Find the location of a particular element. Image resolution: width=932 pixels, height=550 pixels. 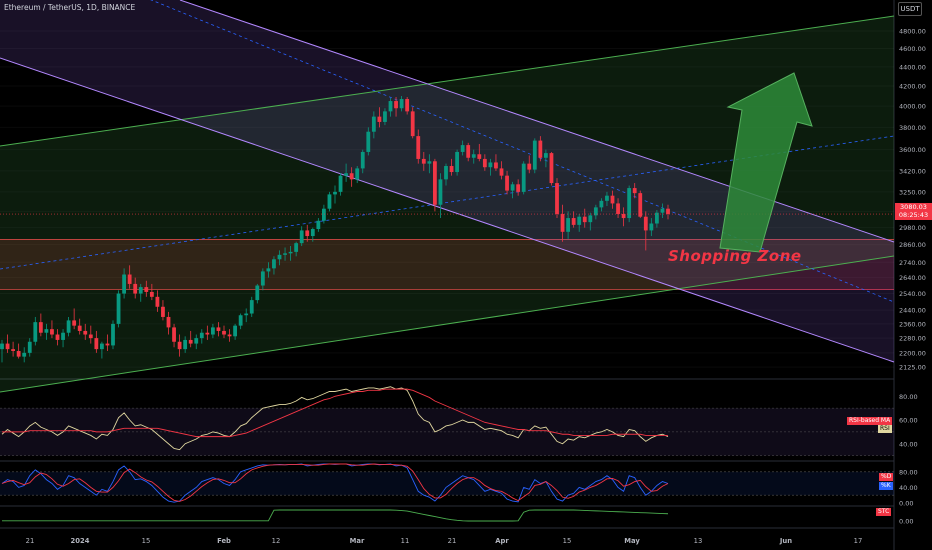

price-tick-label: 2640.00 is located at coordinates (912, 278).